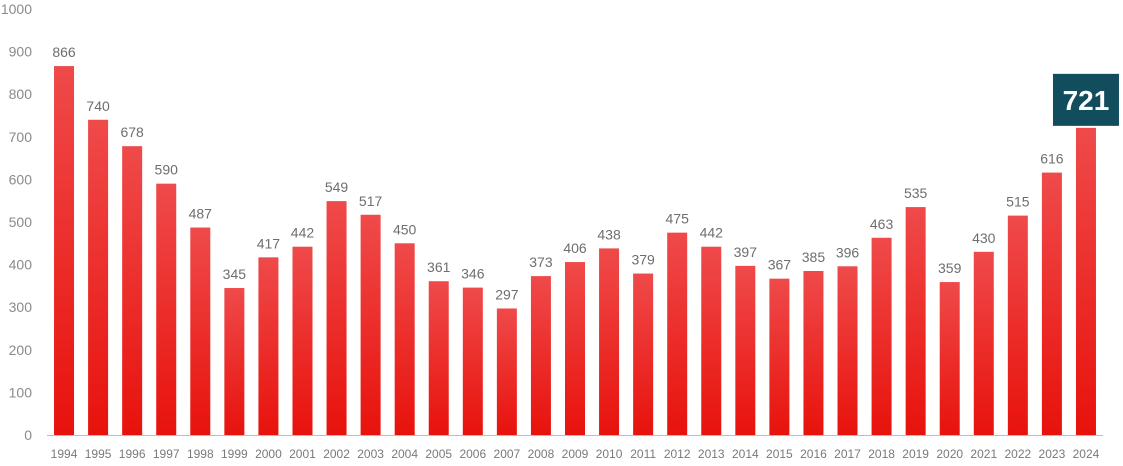 This screenshot has height=466, width=1123. I want to click on bar-2012, so click(677, 333).